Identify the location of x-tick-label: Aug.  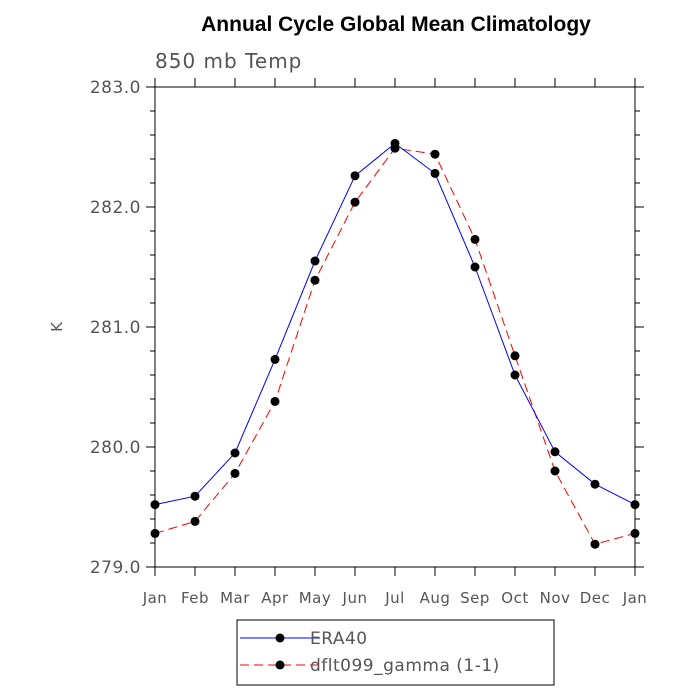
(435, 598).